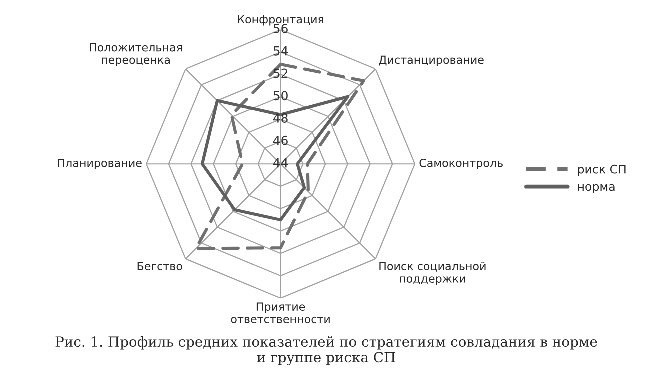 This screenshot has width=653, height=373. I want to click on spoke-label: Дистанцирование, so click(431, 61).